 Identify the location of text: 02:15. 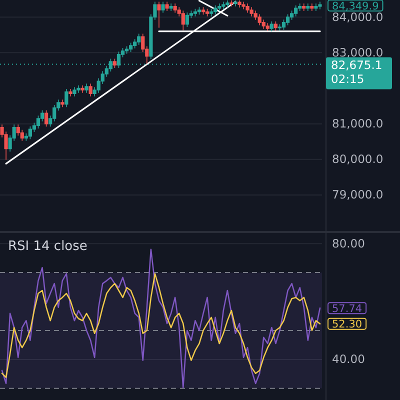
(347, 79).